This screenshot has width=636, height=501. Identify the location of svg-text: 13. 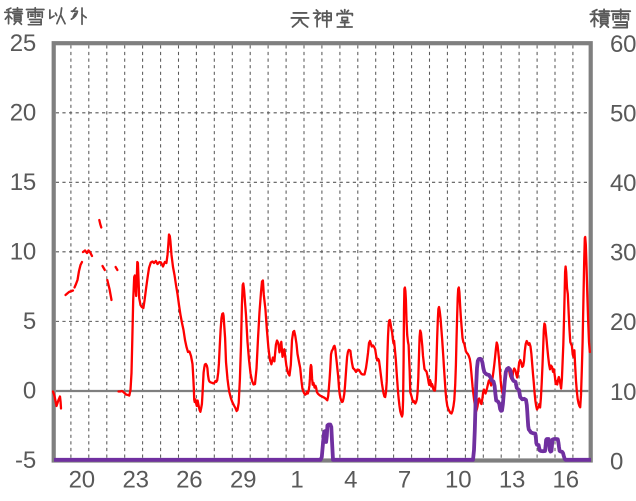
(512, 479).